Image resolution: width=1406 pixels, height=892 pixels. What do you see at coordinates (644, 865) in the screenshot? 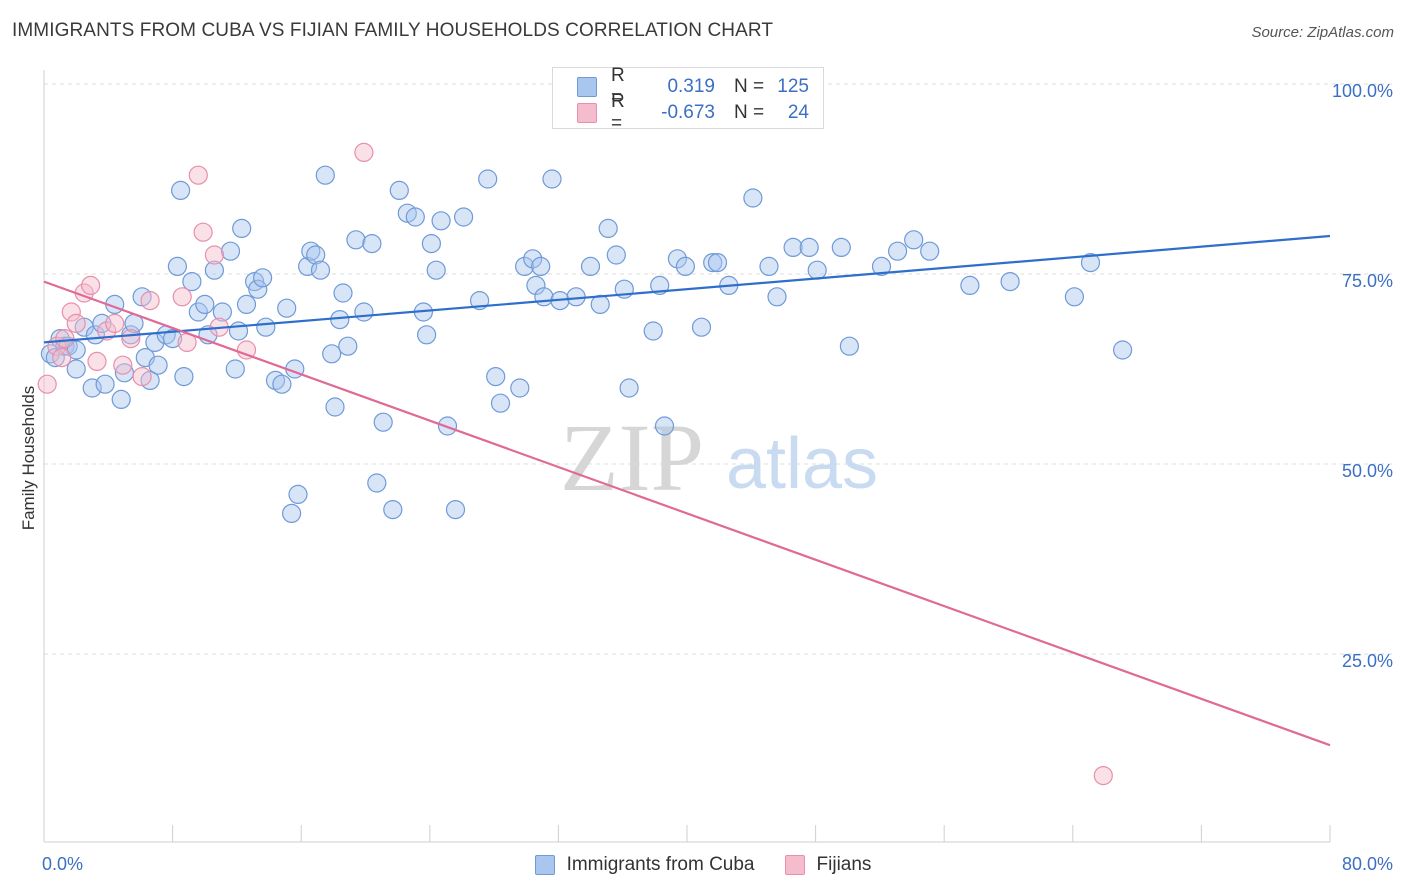
I see `series-legend-cuba: Immigrants from Cuba` at bounding box center [644, 865].